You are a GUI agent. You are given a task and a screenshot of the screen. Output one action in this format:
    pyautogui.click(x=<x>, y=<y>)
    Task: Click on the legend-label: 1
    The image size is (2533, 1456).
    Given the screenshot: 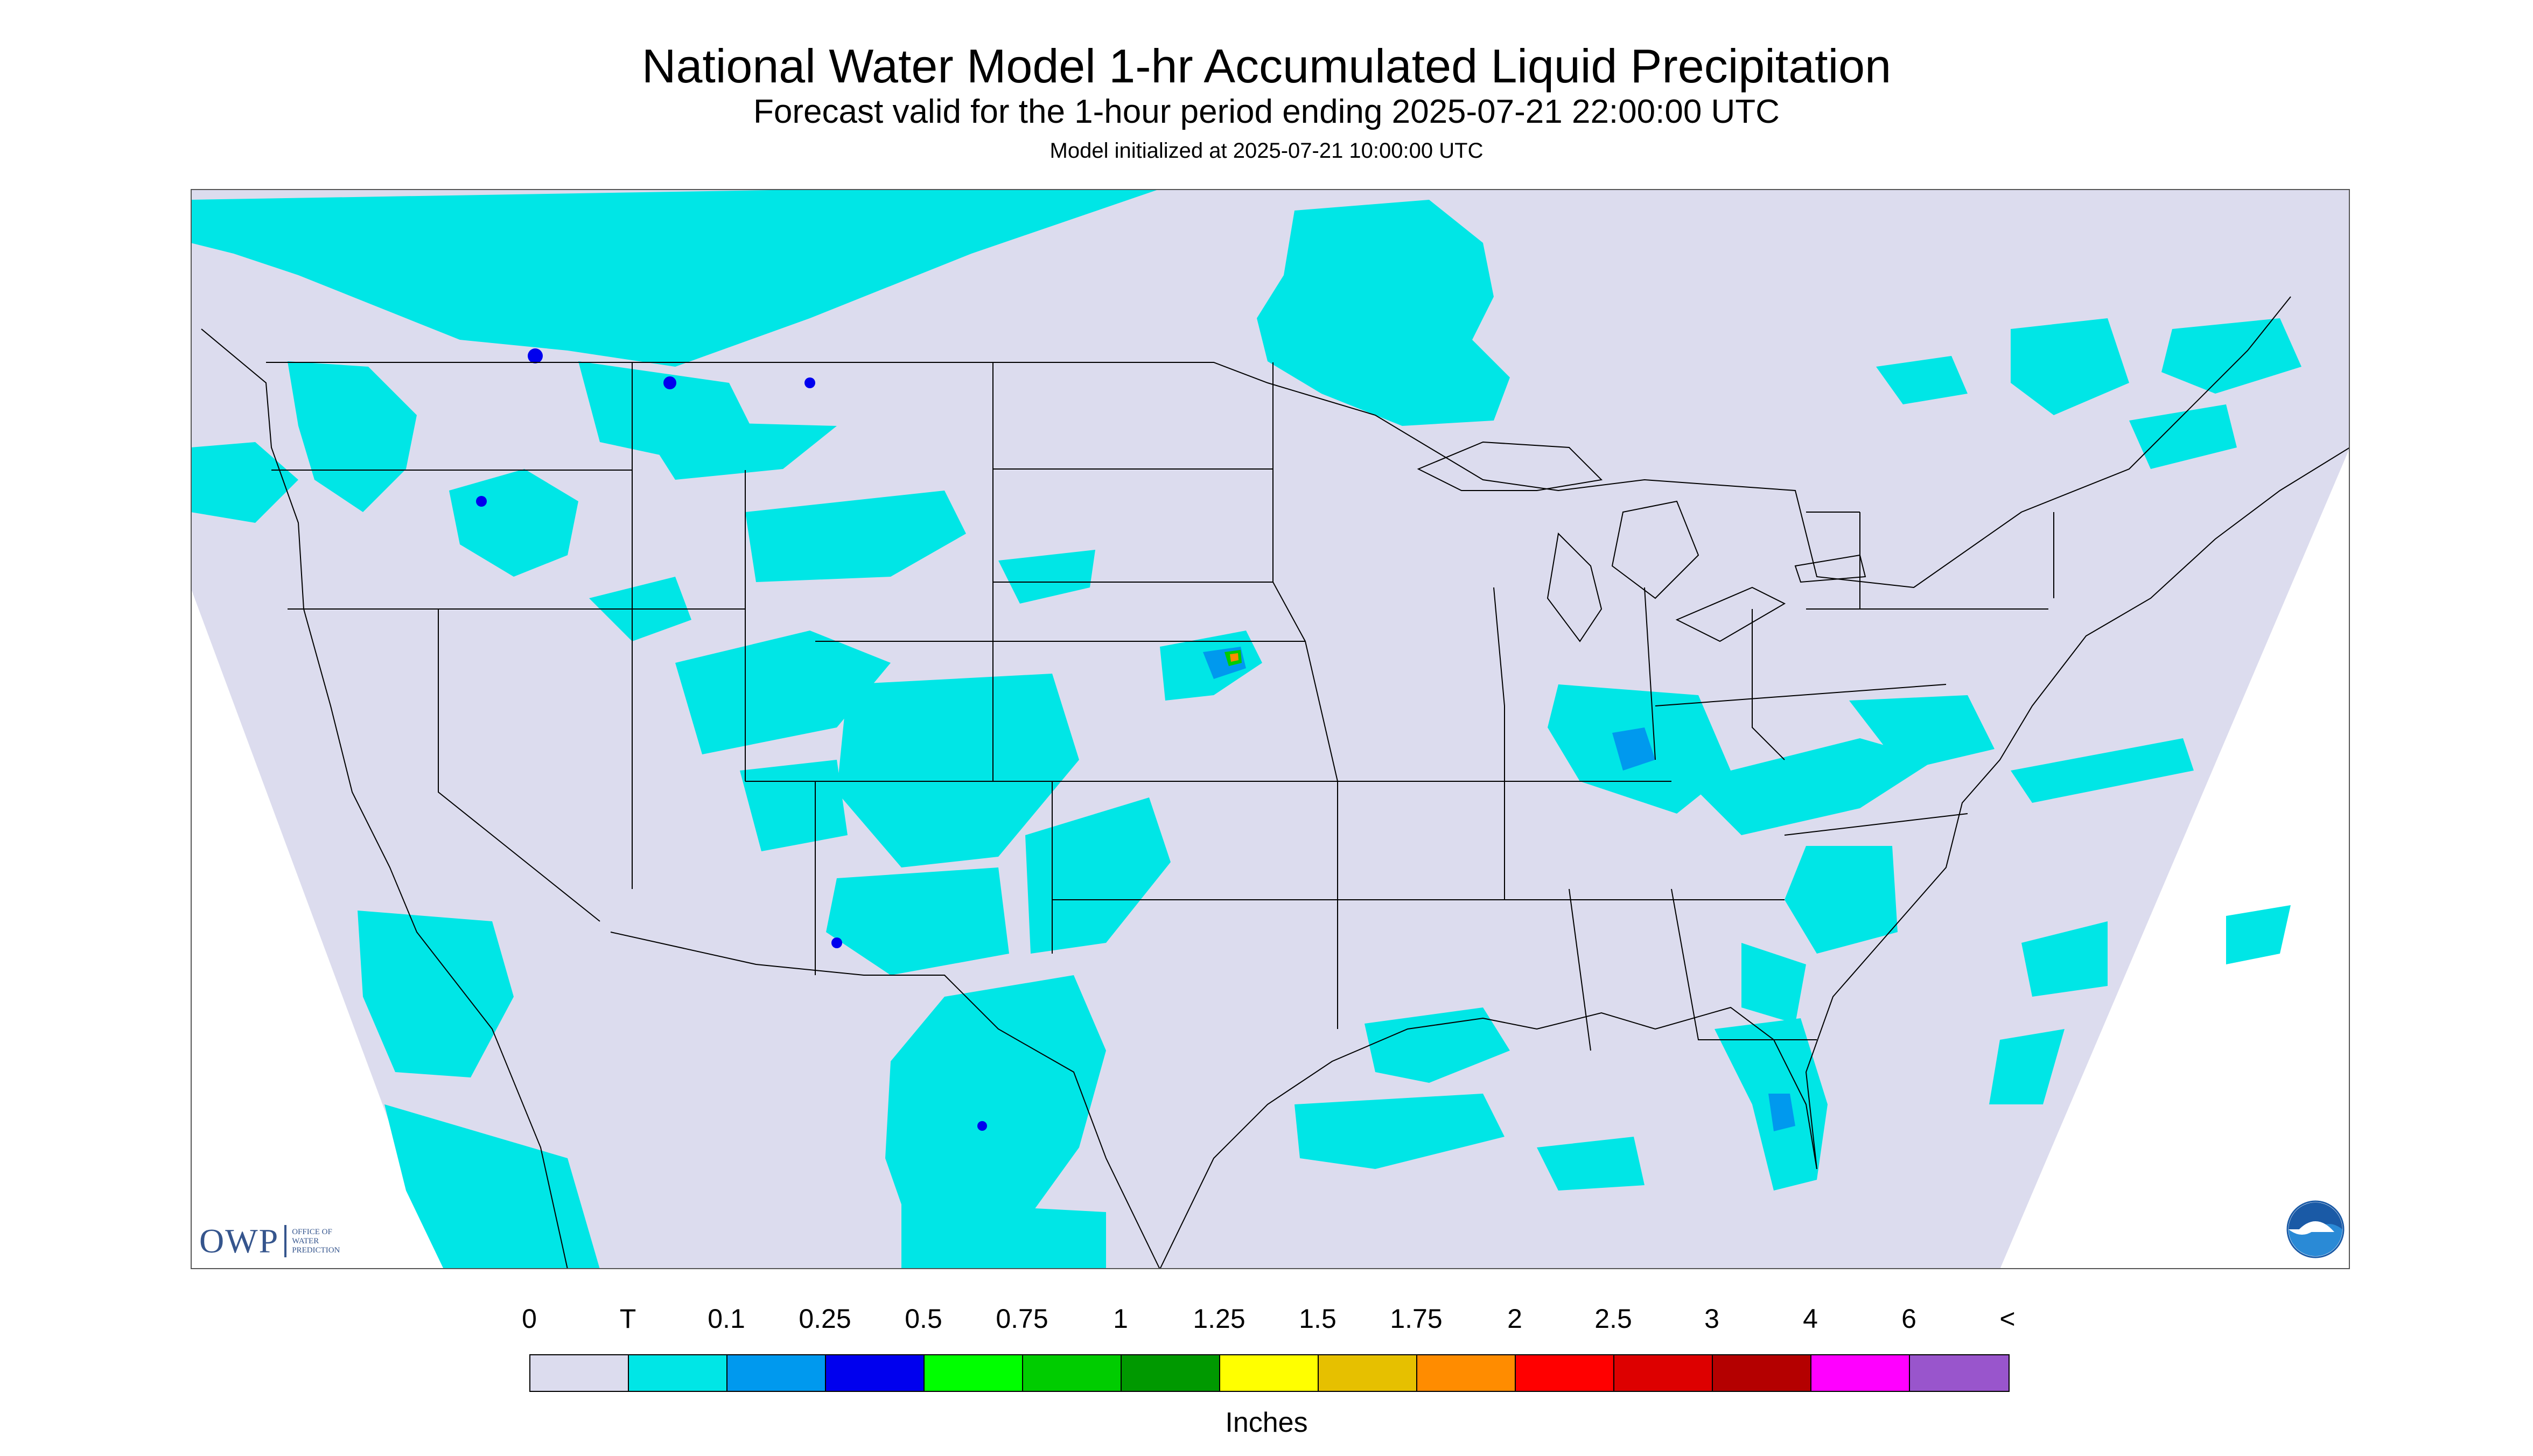 What is the action you would take?
    pyautogui.click(x=1121, y=1319)
    